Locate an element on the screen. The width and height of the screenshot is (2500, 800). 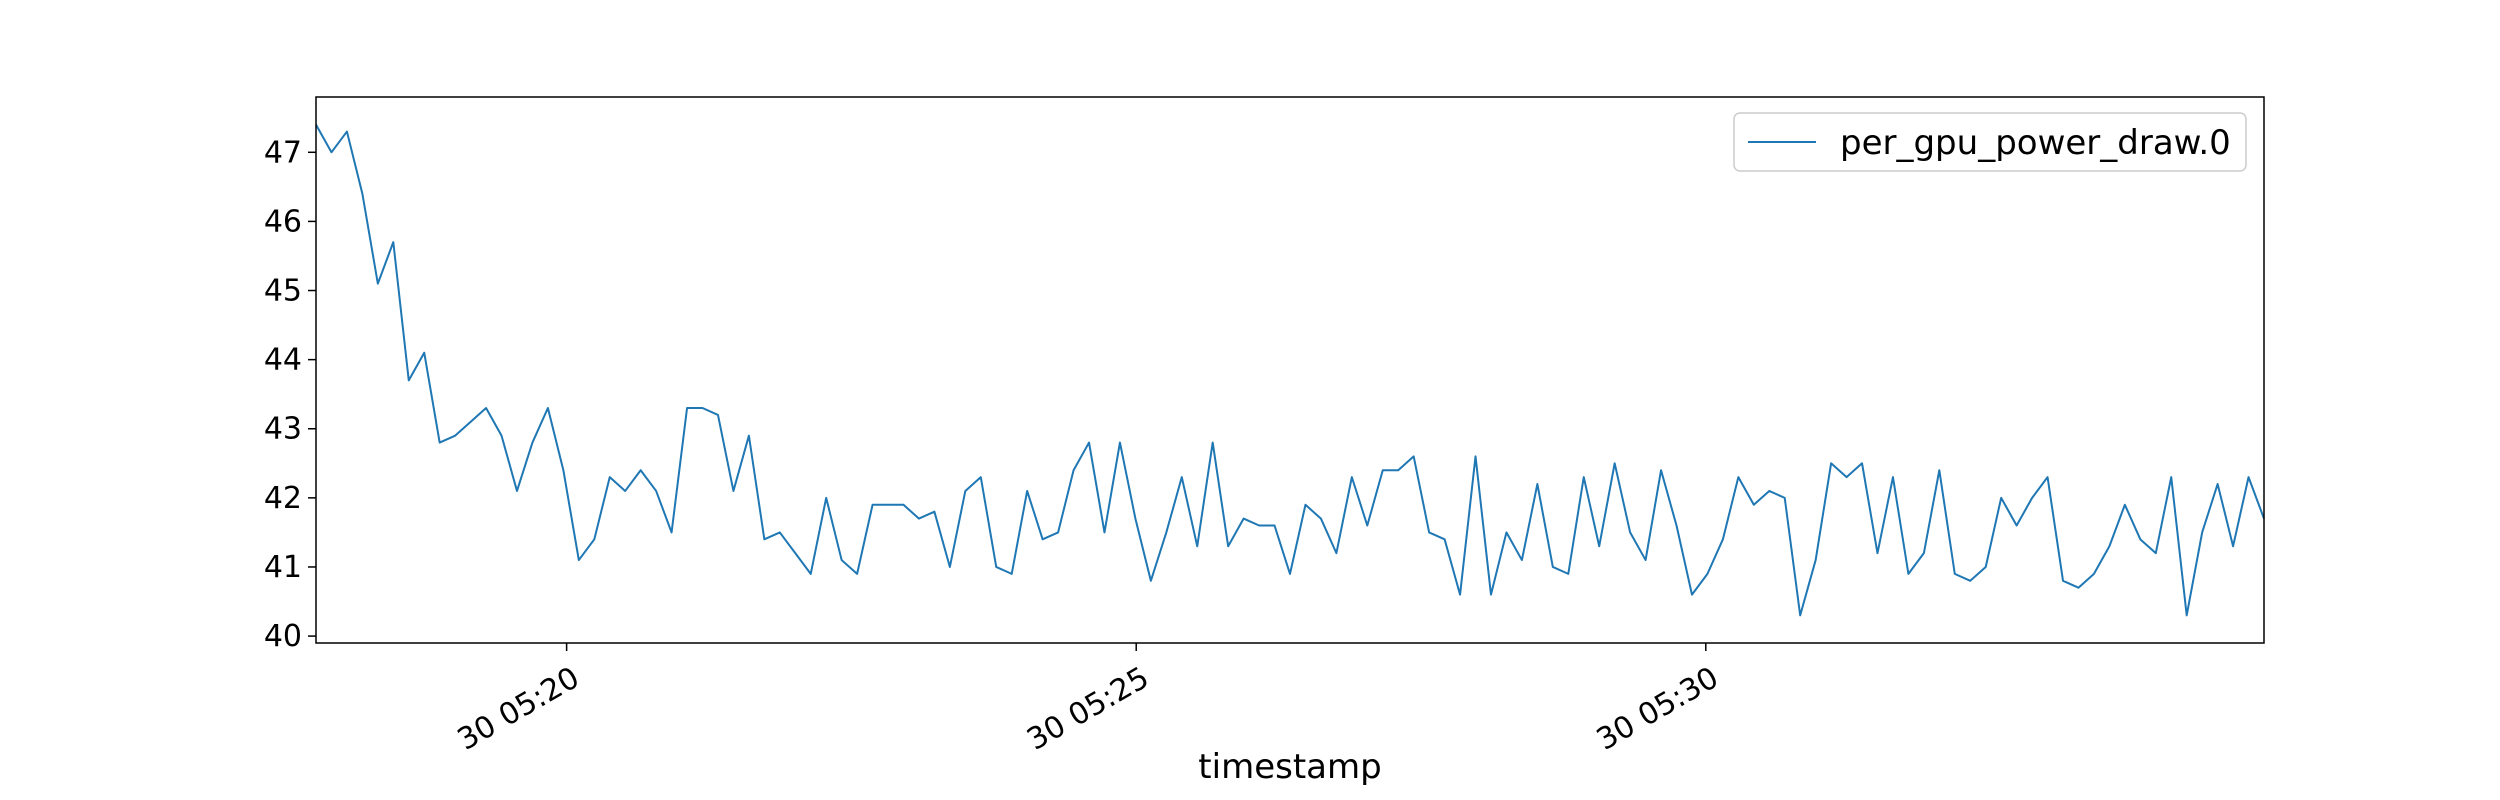
legend-label: per_gpu_power_draw.0 is located at coordinates (2035, 143).